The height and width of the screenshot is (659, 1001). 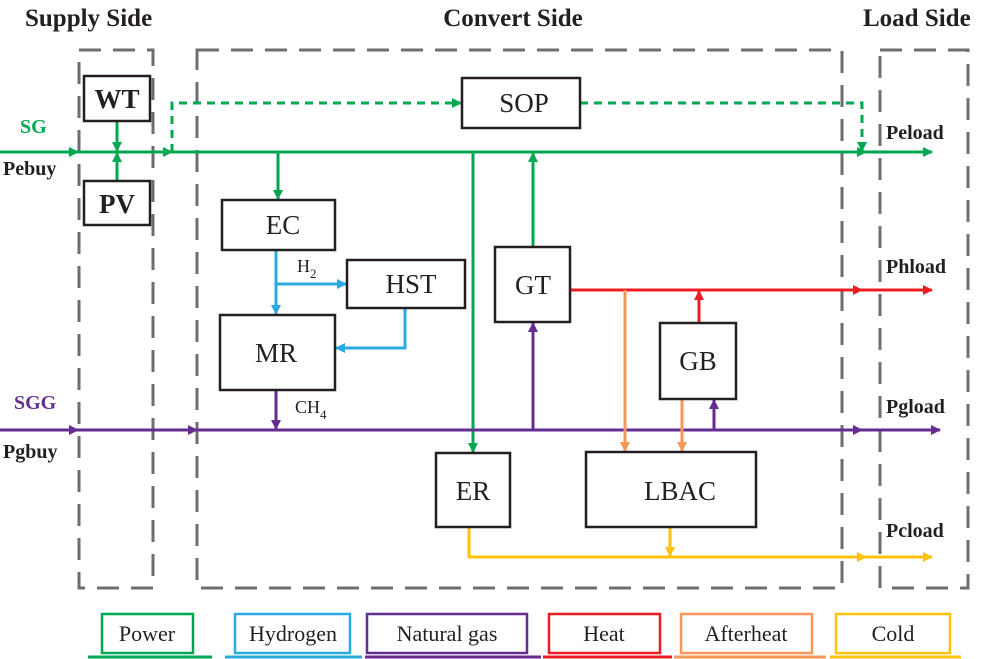 I want to click on block-ec: EC, so click(x=278, y=225).